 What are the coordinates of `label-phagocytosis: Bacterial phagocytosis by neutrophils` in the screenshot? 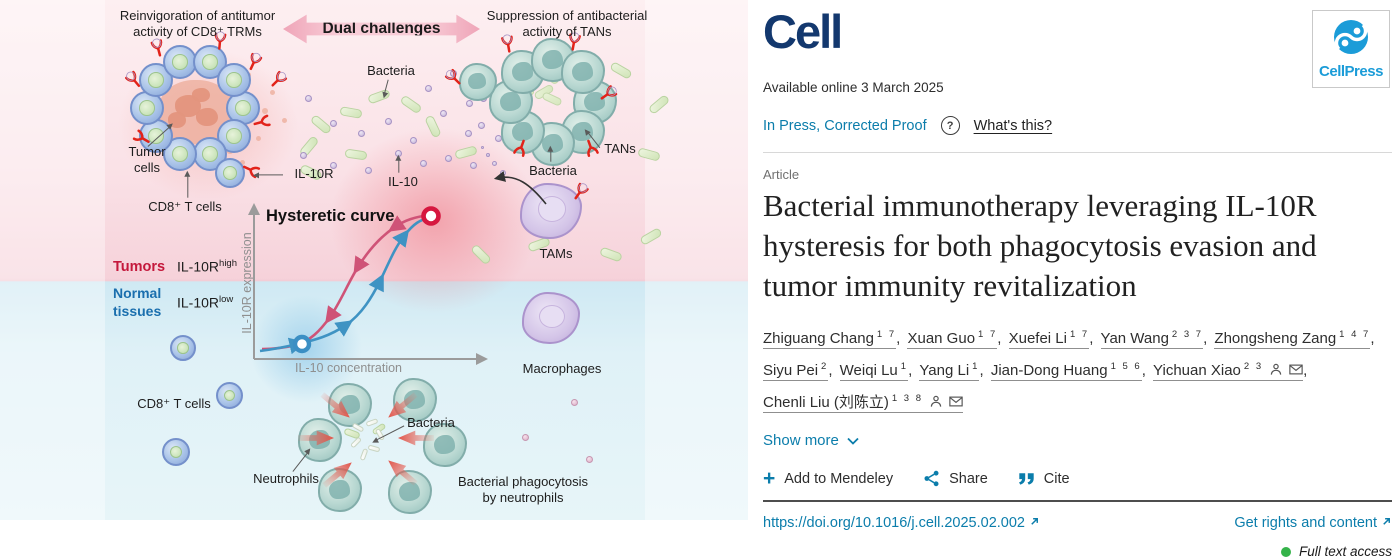 It's located at (523, 490).